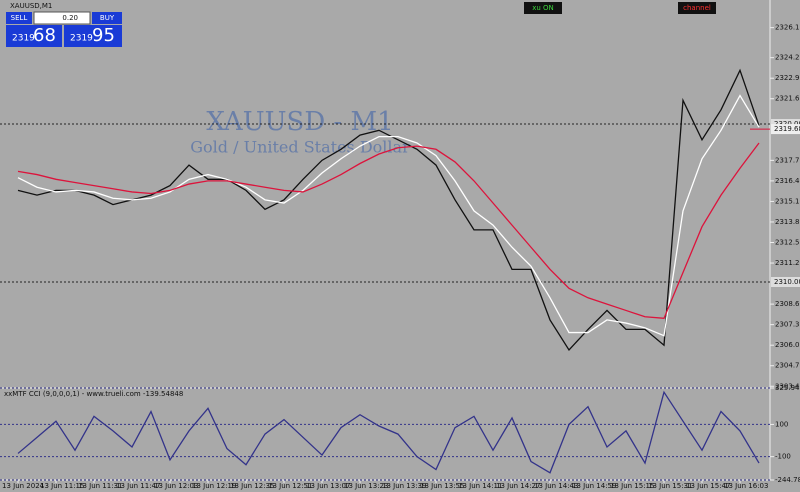 This screenshot has height=492, width=800. Describe the element at coordinates (787, 160) in the screenshot. I see `y-tick-label: 2317.70` at that location.